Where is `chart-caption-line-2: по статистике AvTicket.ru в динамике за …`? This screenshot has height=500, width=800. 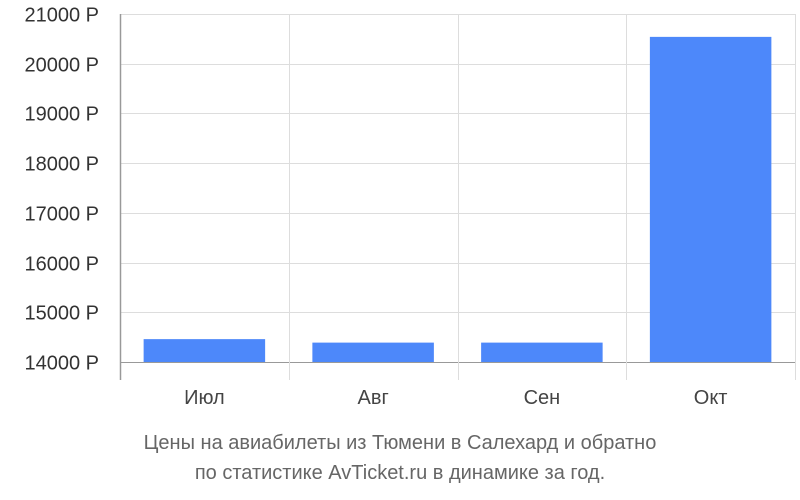 chart-caption-line-2: по статистике AvTicket.ru в динамике за … is located at coordinates (400, 473).